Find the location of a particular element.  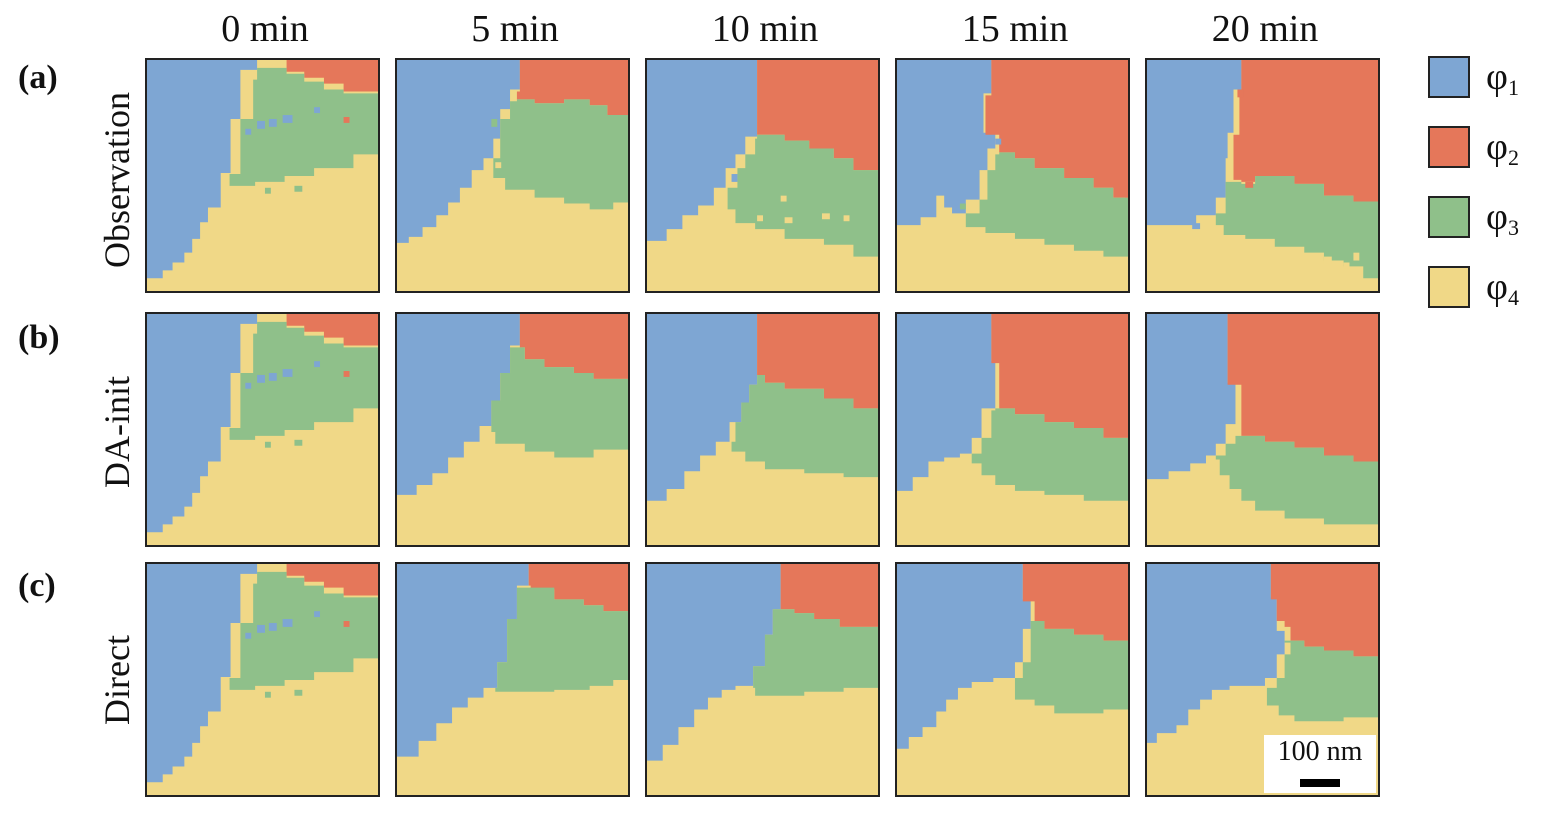

panel-da-init-20min is located at coordinates (1262, 429).